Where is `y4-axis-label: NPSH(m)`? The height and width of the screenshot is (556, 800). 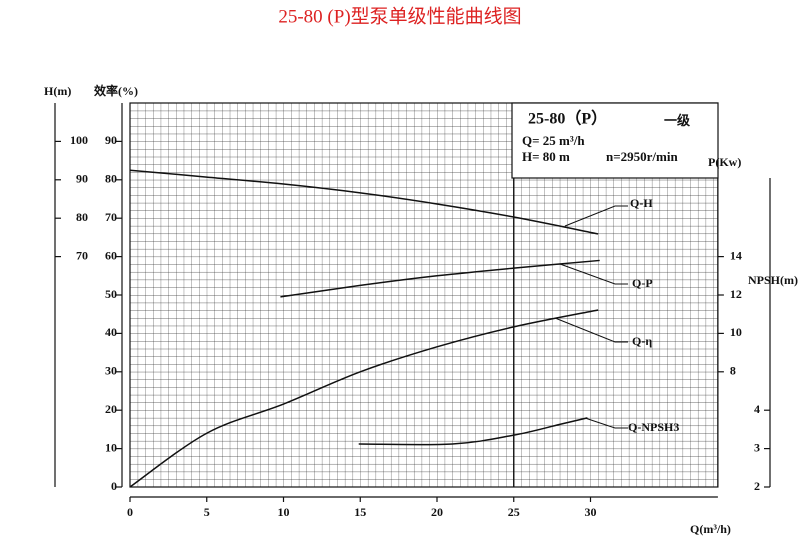 y4-axis-label: NPSH(m) is located at coordinates (773, 280).